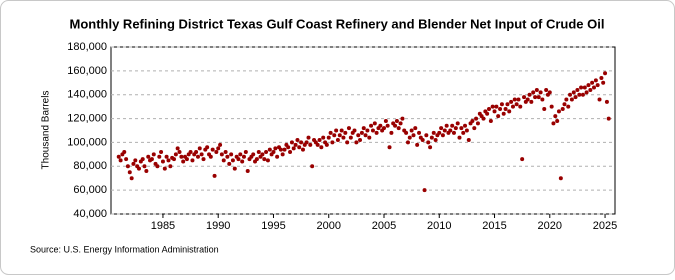 The image size is (675, 280). What do you see at coordinates (87, 95) in the screenshot?
I see `y-tick-label: 140,000` at bounding box center [87, 95].